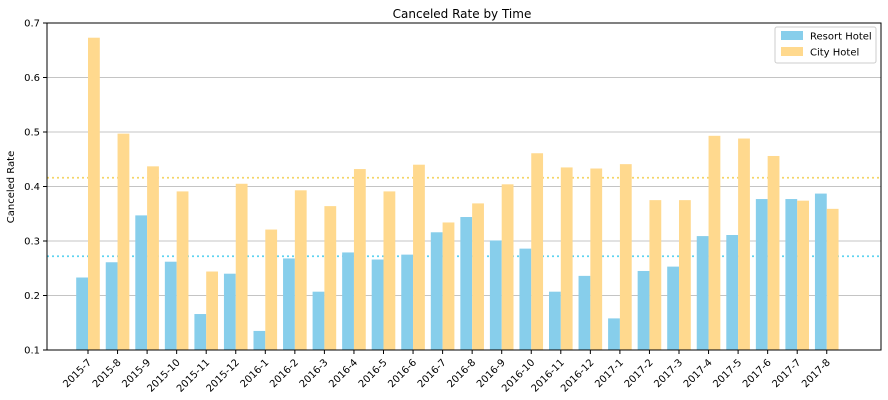 The image size is (888, 400). I want to click on x-tick-label: 2017-5, so click(727, 373).